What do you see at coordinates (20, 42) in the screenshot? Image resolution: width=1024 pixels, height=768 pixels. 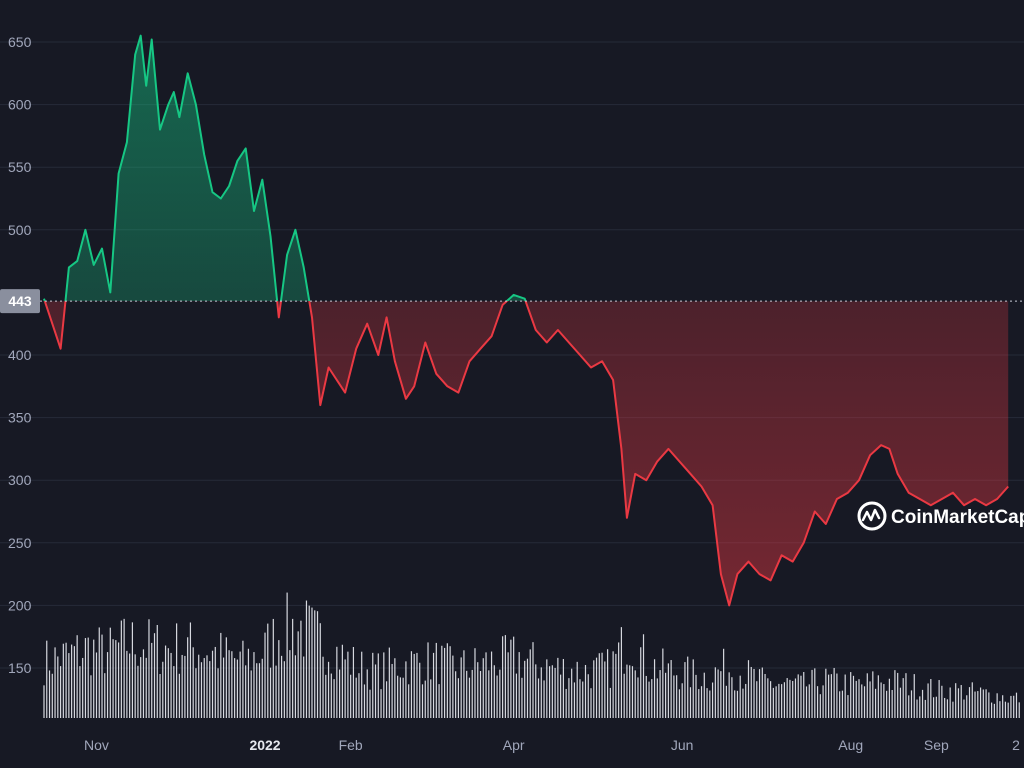 I see `y-tick-650: 650` at bounding box center [20, 42].